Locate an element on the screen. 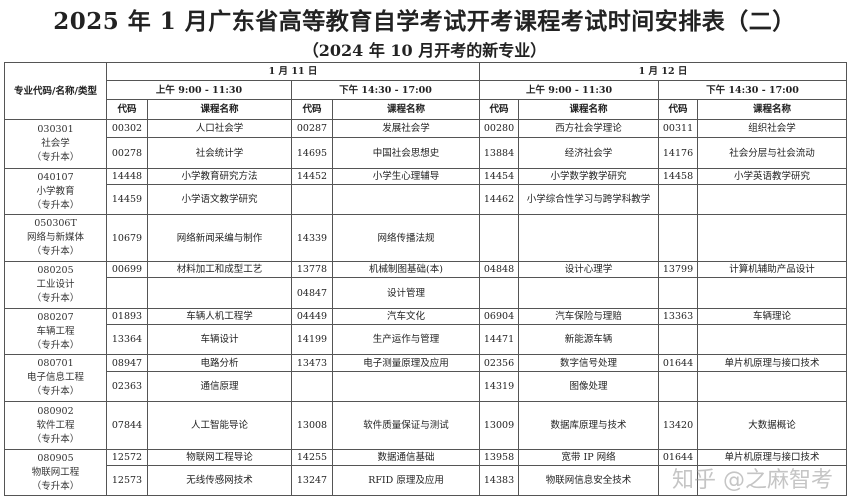  course-name: 机械制图基础(本) is located at coordinates (406, 269).